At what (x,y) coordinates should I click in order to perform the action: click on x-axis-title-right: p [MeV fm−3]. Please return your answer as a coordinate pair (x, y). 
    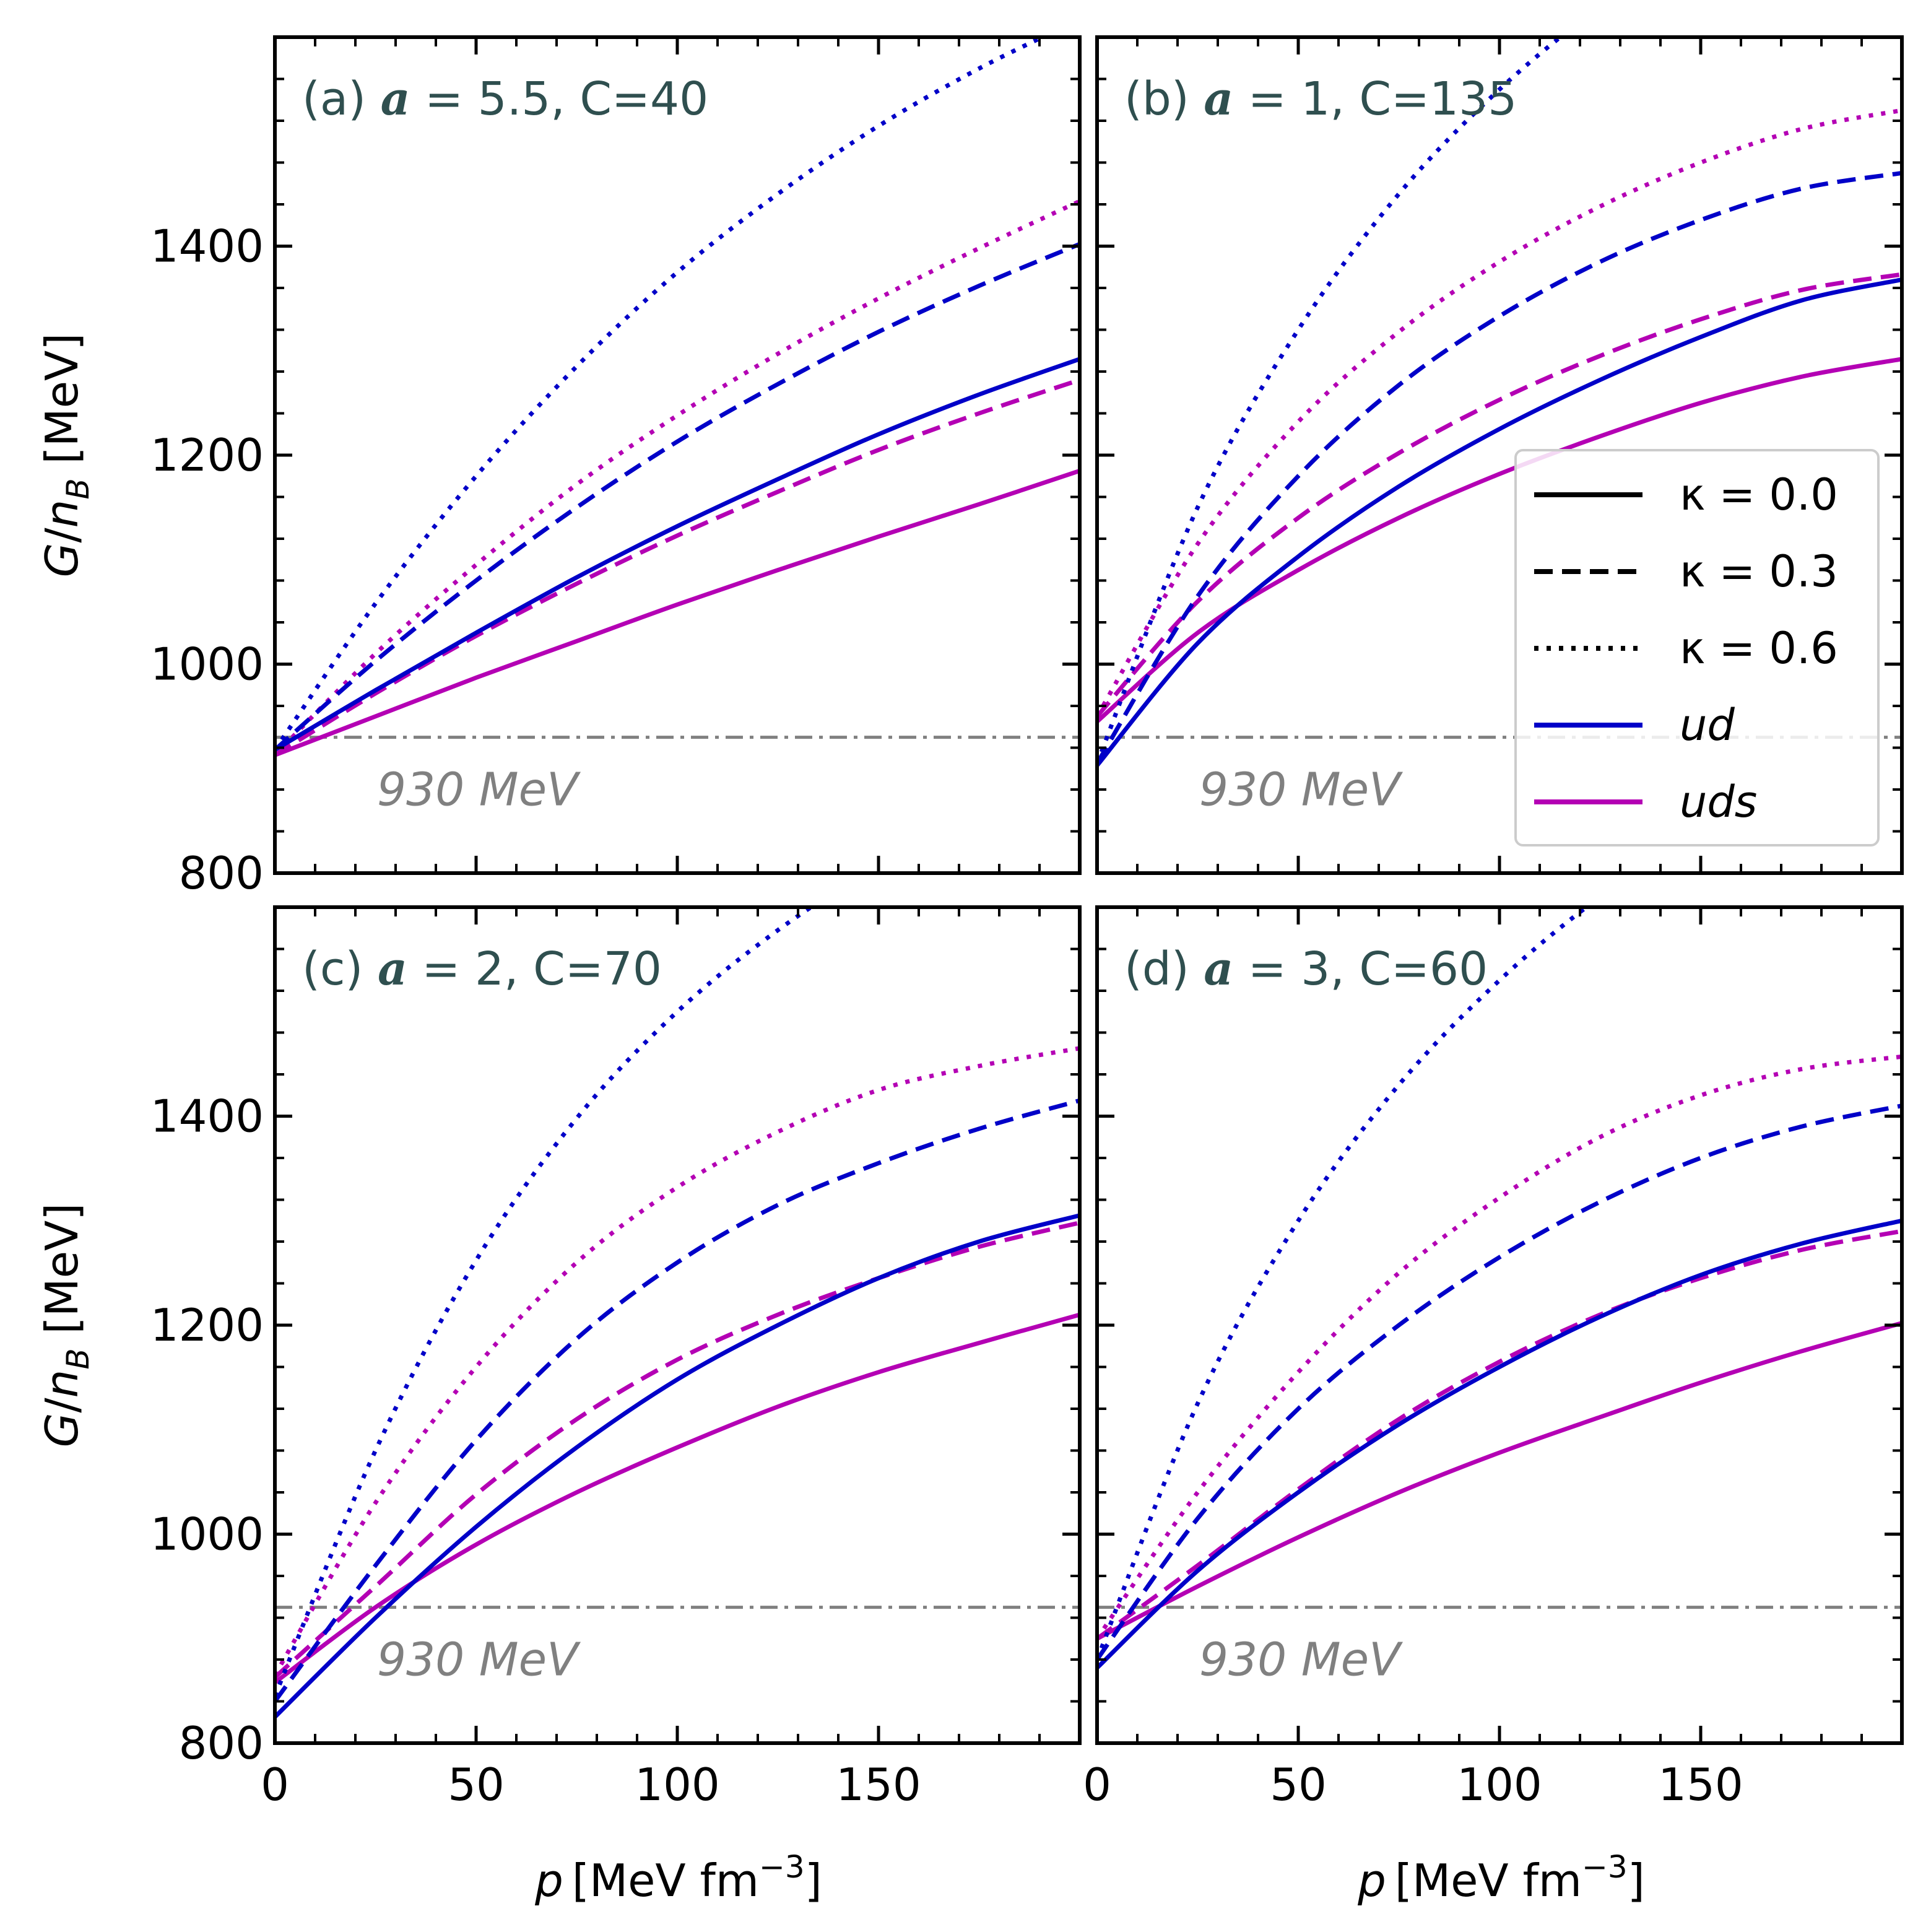
    Looking at the image, I should click on (1501, 1878).